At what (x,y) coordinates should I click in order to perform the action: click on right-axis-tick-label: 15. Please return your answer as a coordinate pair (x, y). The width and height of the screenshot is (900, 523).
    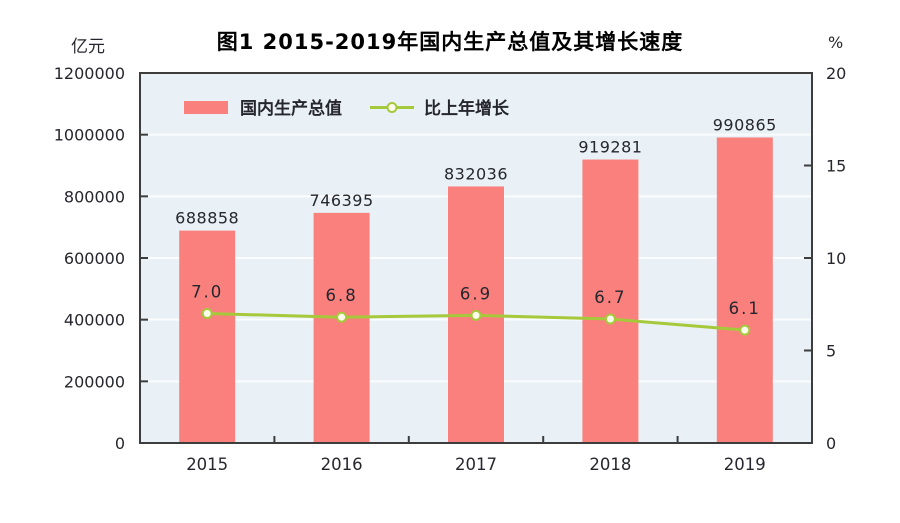
    Looking at the image, I should click on (836, 166).